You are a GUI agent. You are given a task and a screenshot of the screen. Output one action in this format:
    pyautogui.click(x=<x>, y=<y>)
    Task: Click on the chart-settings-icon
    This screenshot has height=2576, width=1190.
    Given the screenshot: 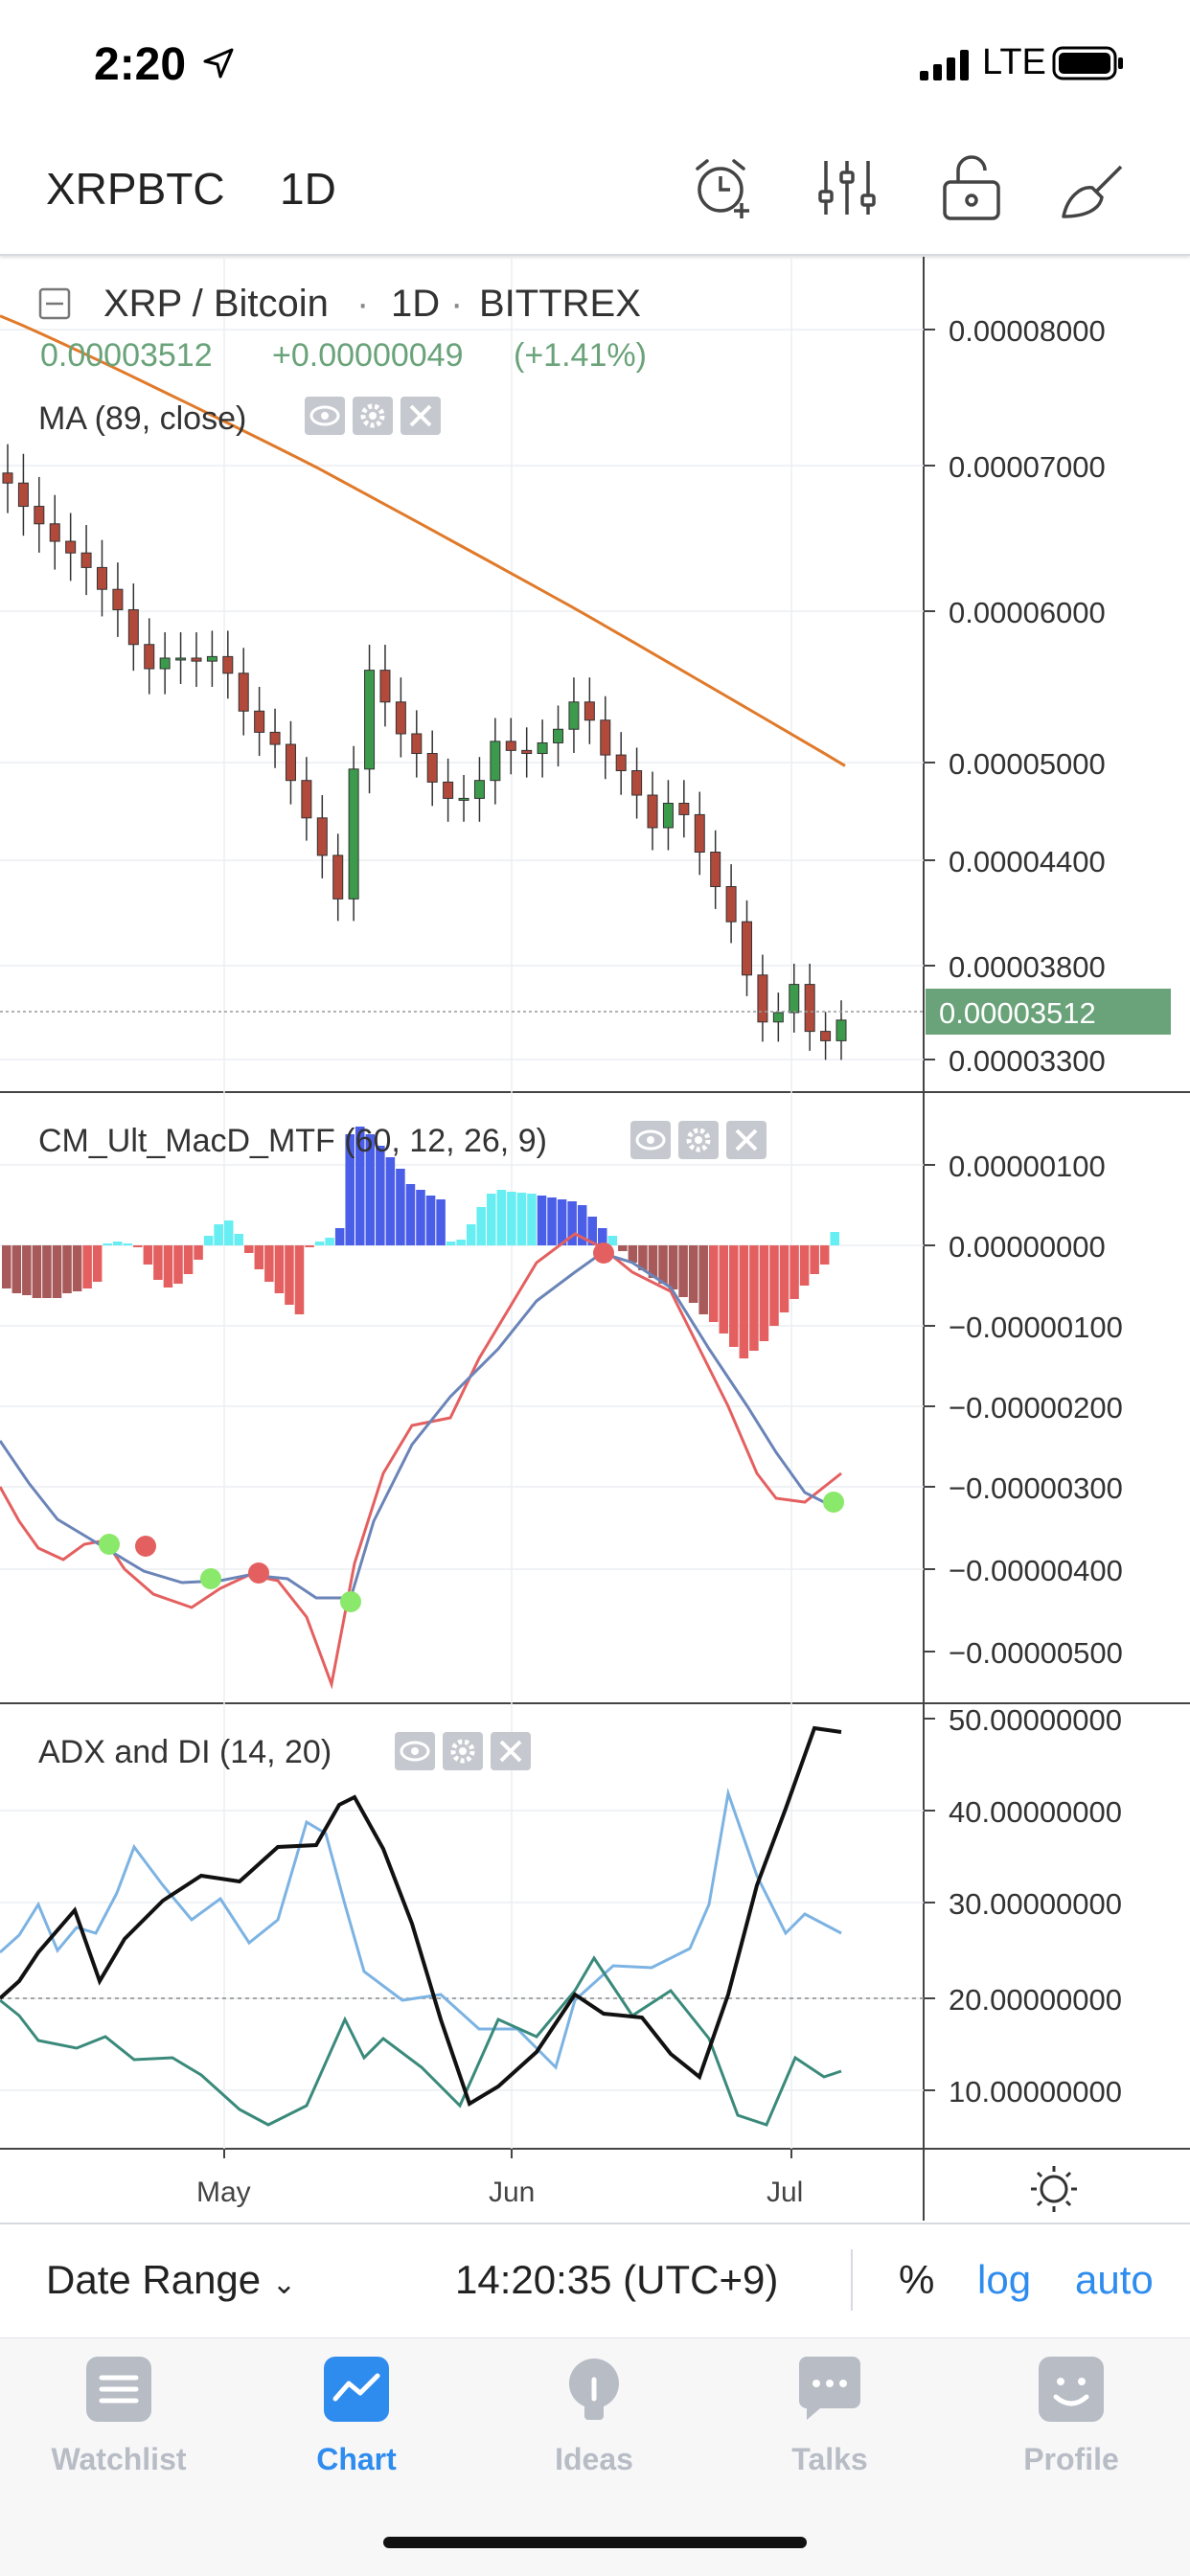 What is the action you would take?
    pyautogui.click(x=1054, y=2189)
    